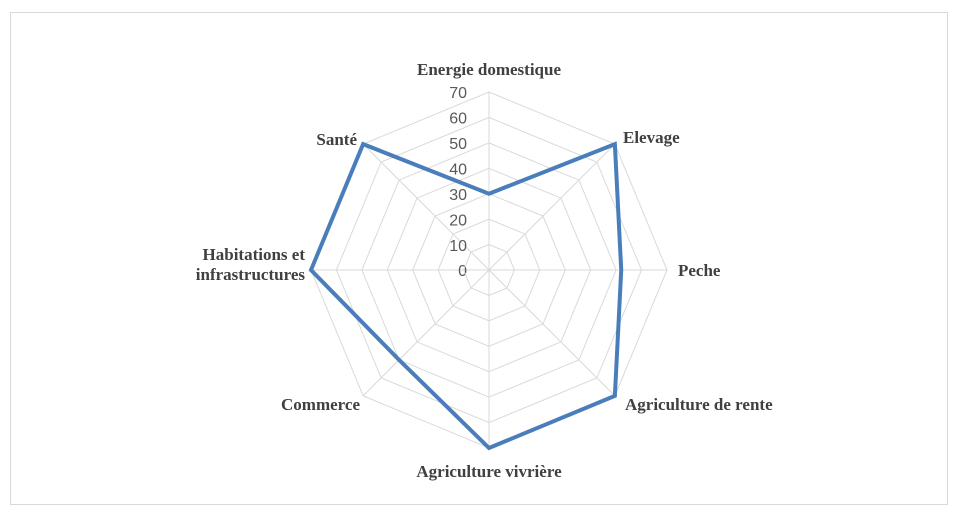  Describe the element at coordinates (336, 139) in the screenshot. I see `category-label: Santé` at that location.